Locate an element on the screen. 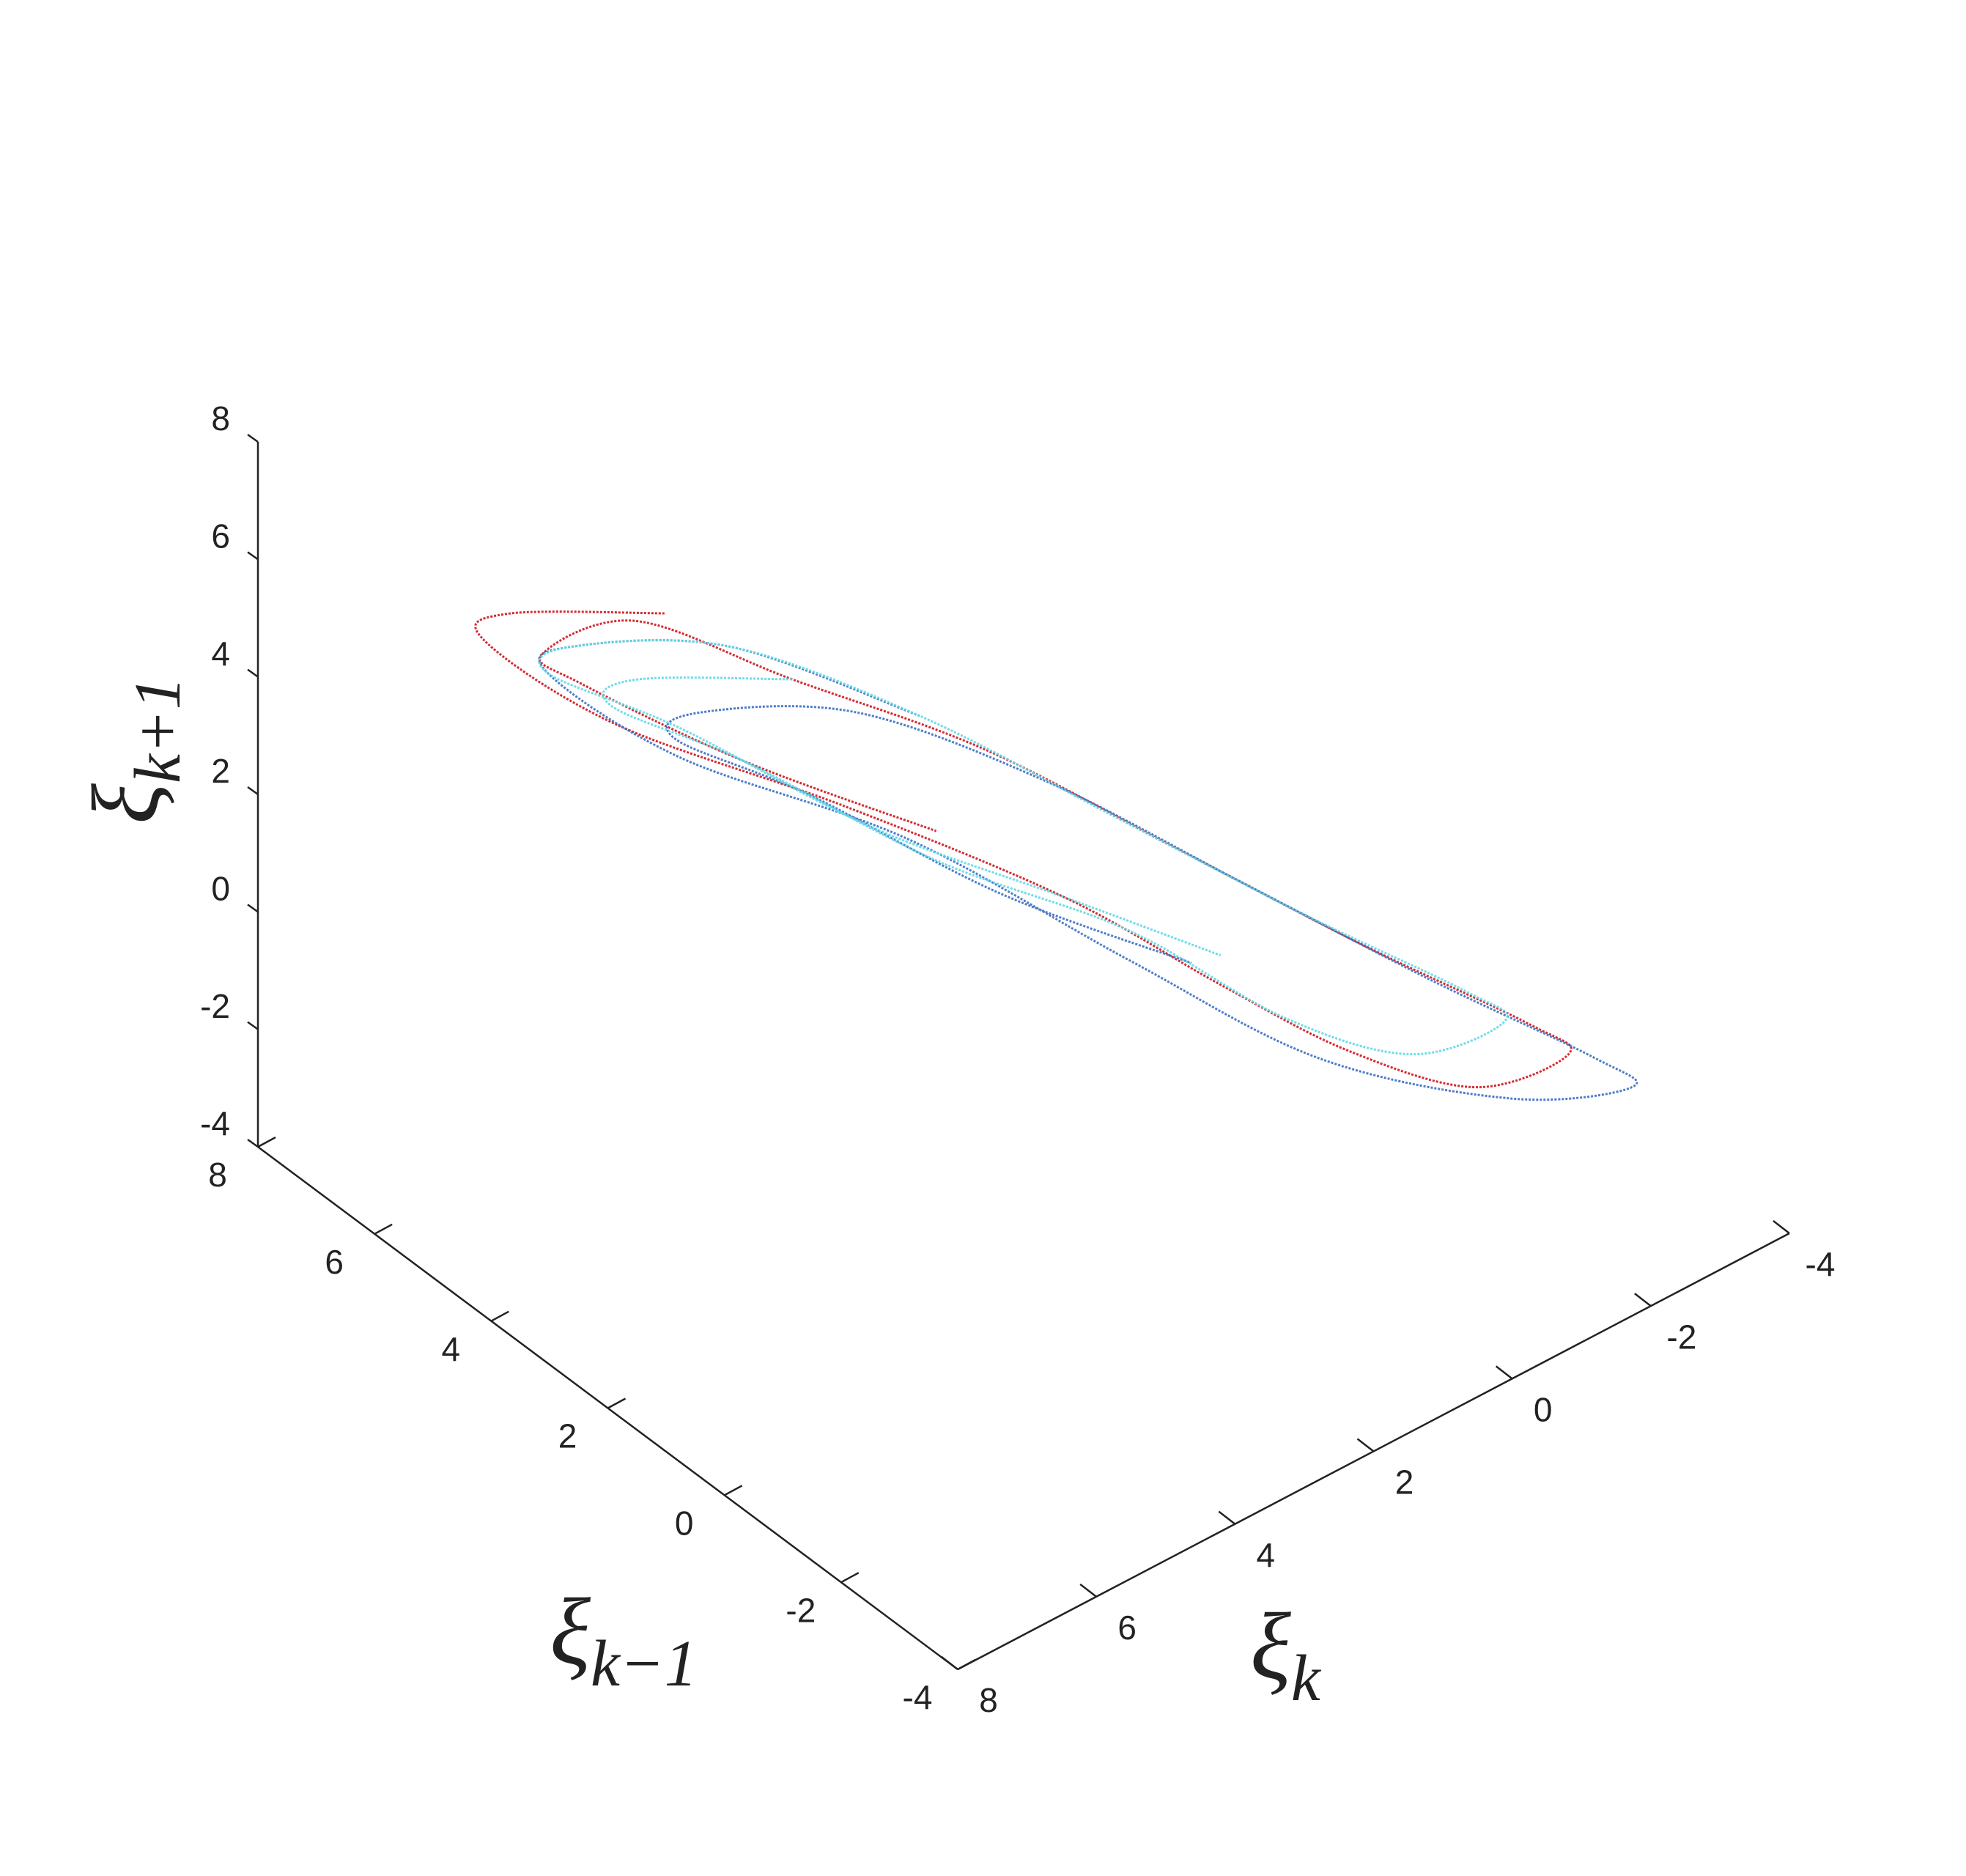 Image resolution: width=1966 pixels, height=1876 pixels. z-tick-label: -4 is located at coordinates (215, 1123).